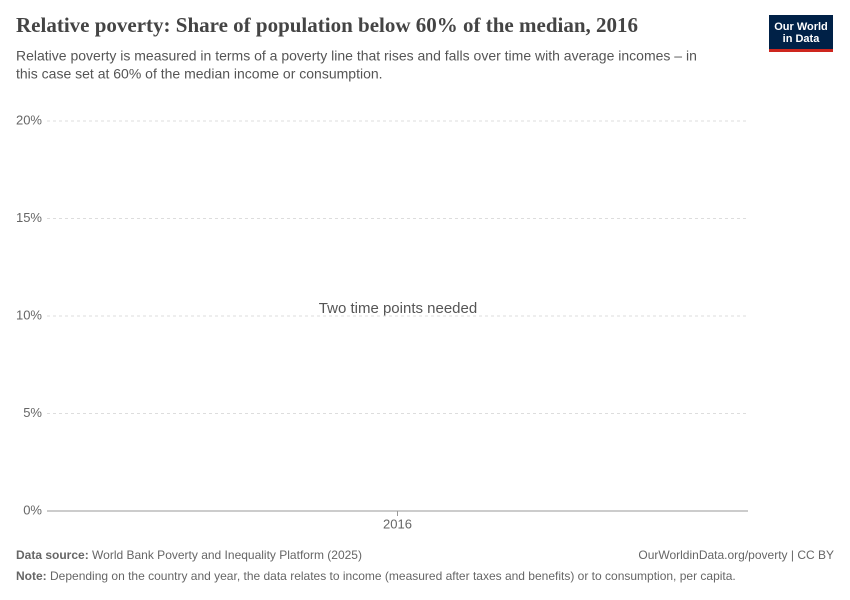 Image resolution: width=850 pixels, height=600 pixels. Describe the element at coordinates (801, 50) in the screenshot. I see `logo-bar` at that location.